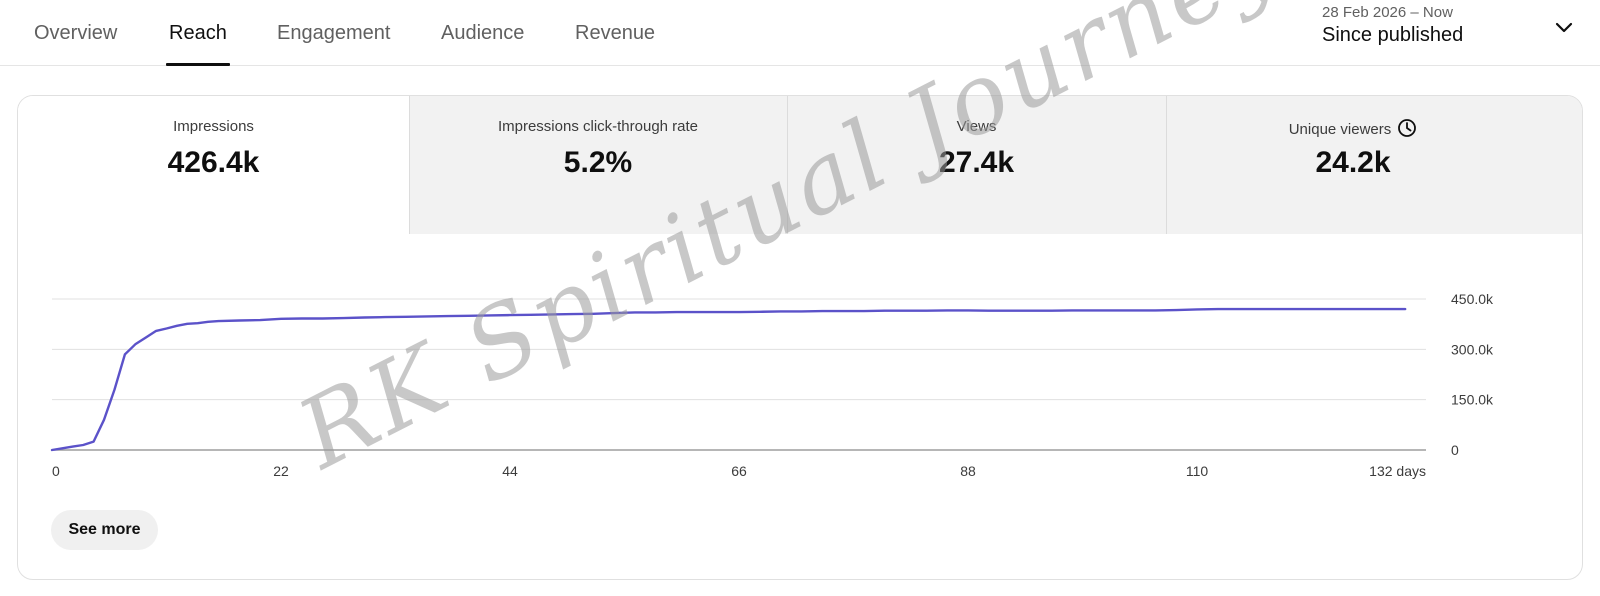 This screenshot has width=1600, height=596. What do you see at coordinates (1472, 400) in the screenshot?
I see `y-tick-label: 150.0k` at bounding box center [1472, 400].